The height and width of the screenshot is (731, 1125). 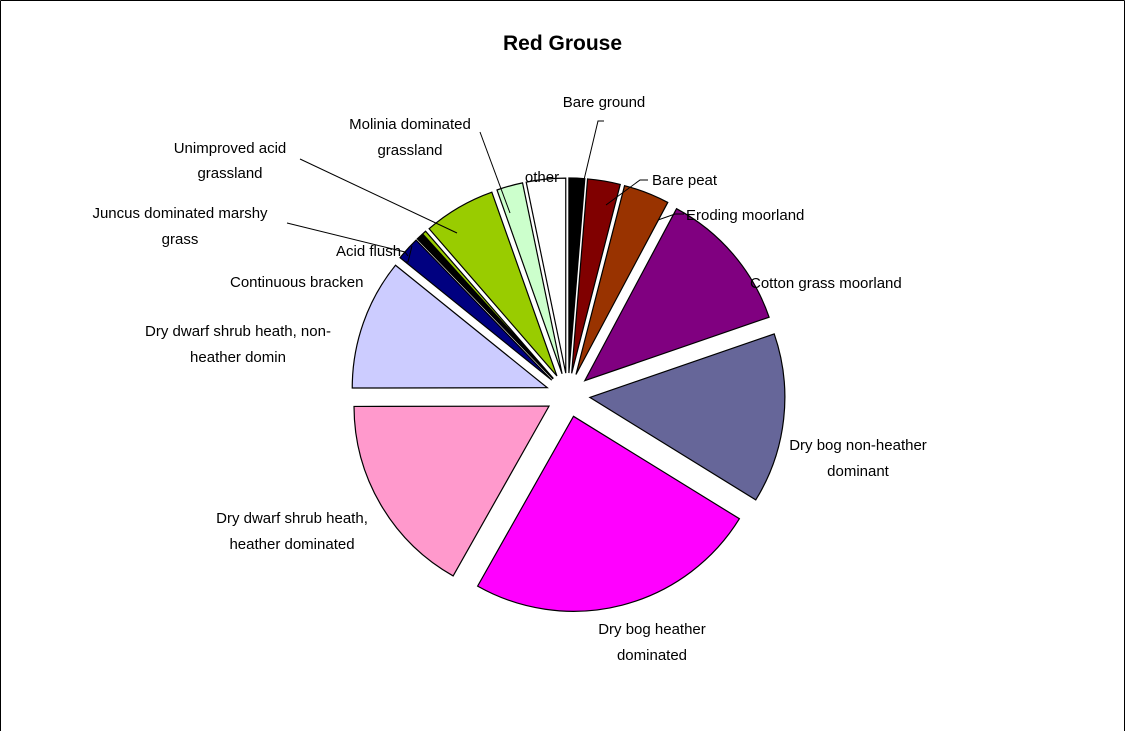 I want to click on label-dwarf-heather-2: heather dominated, so click(x=291, y=544).